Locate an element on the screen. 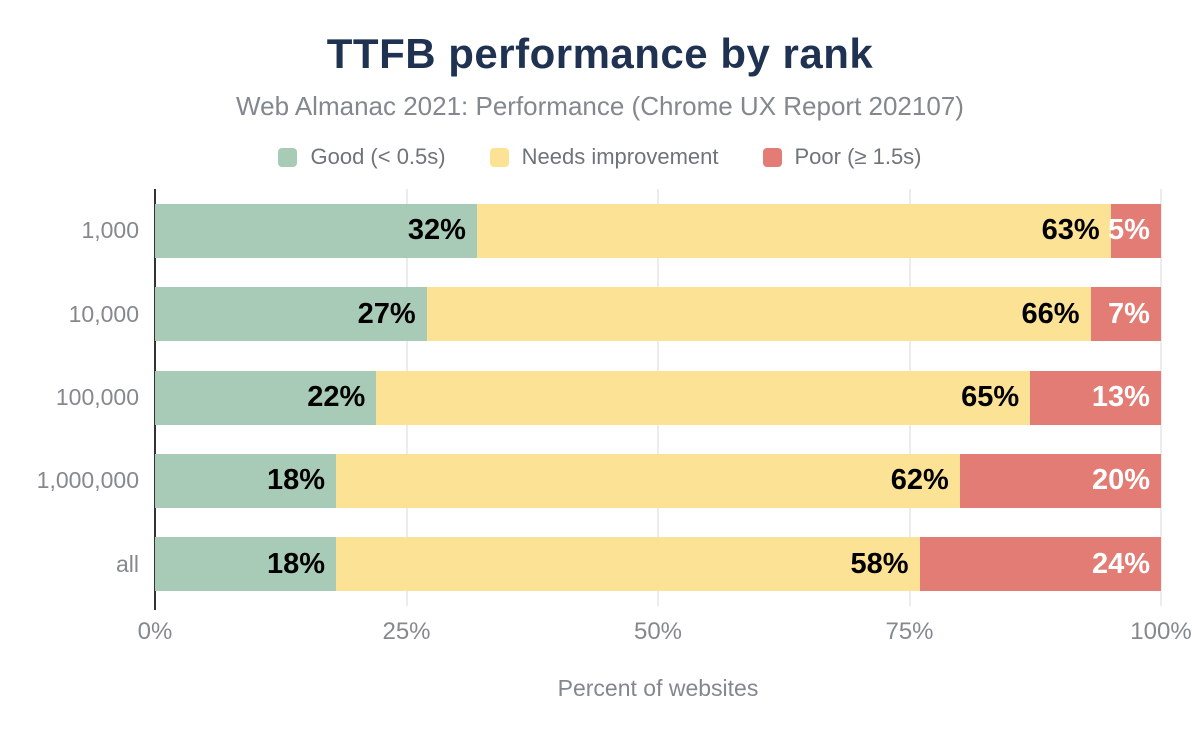 This screenshot has width=1200, height=742. bar-value-label: 32% is located at coordinates (436, 230).